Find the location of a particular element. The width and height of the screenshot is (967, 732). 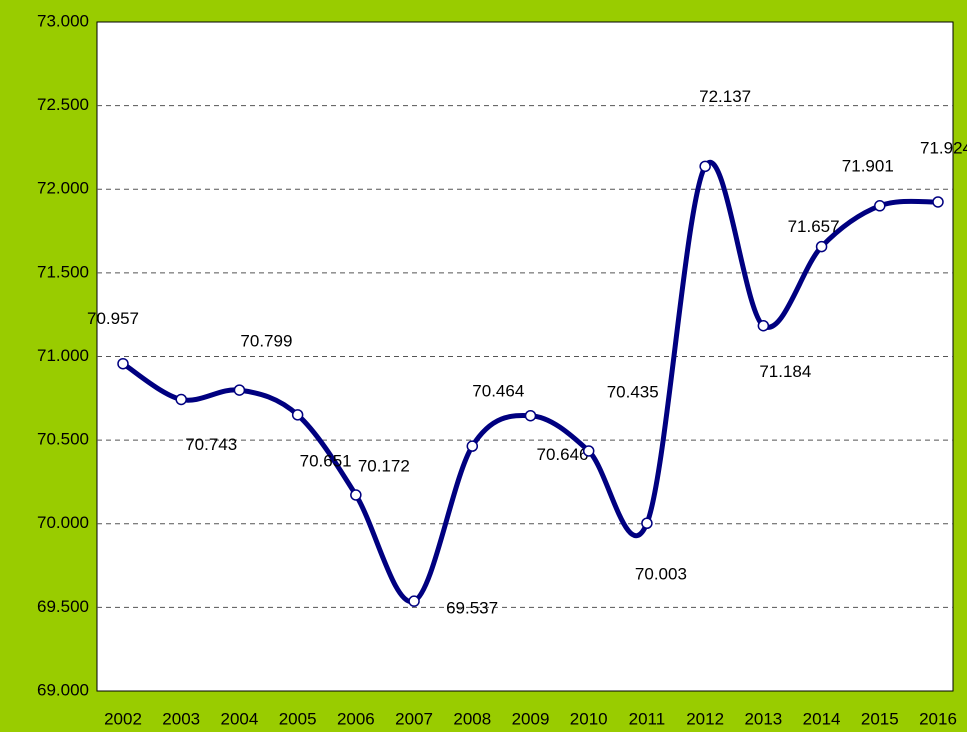

y-tick-label: 72.500 is located at coordinates (63, 104).